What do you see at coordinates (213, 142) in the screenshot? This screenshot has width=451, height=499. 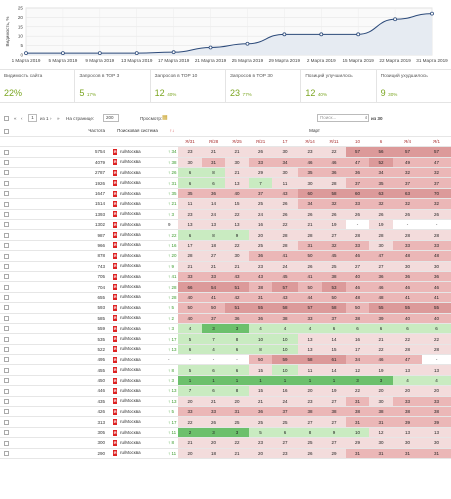 I see `day-header: Я/28` at bounding box center [213, 142].